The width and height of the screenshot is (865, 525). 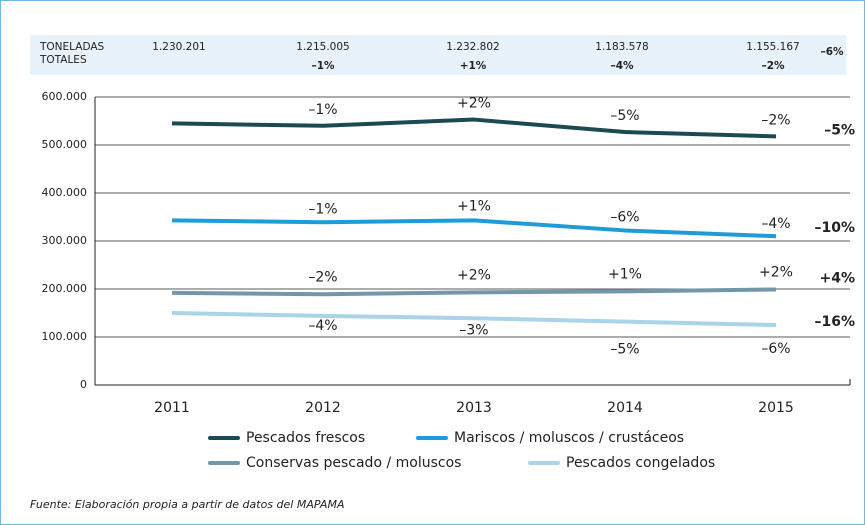 I want to click on x-tick-label: 2015, so click(x=776, y=408).